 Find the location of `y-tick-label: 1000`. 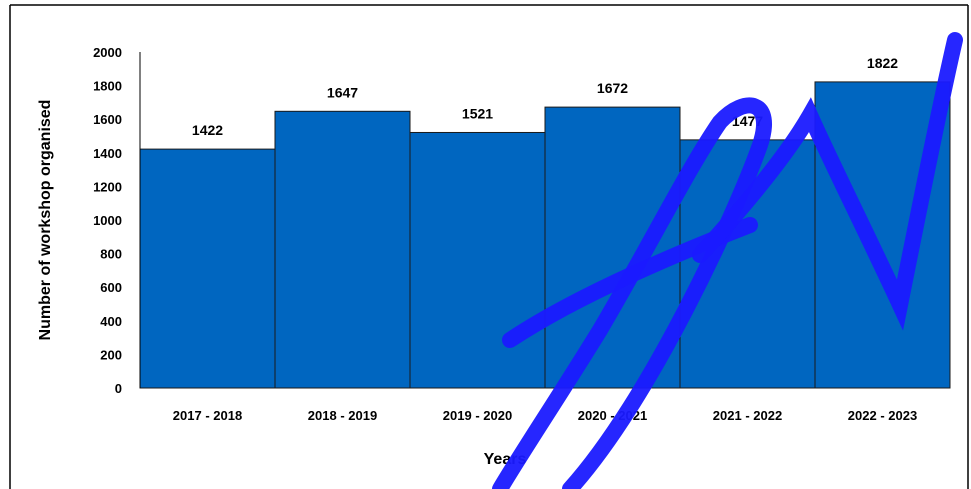

y-tick-label: 1000 is located at coordinates (107, 220).